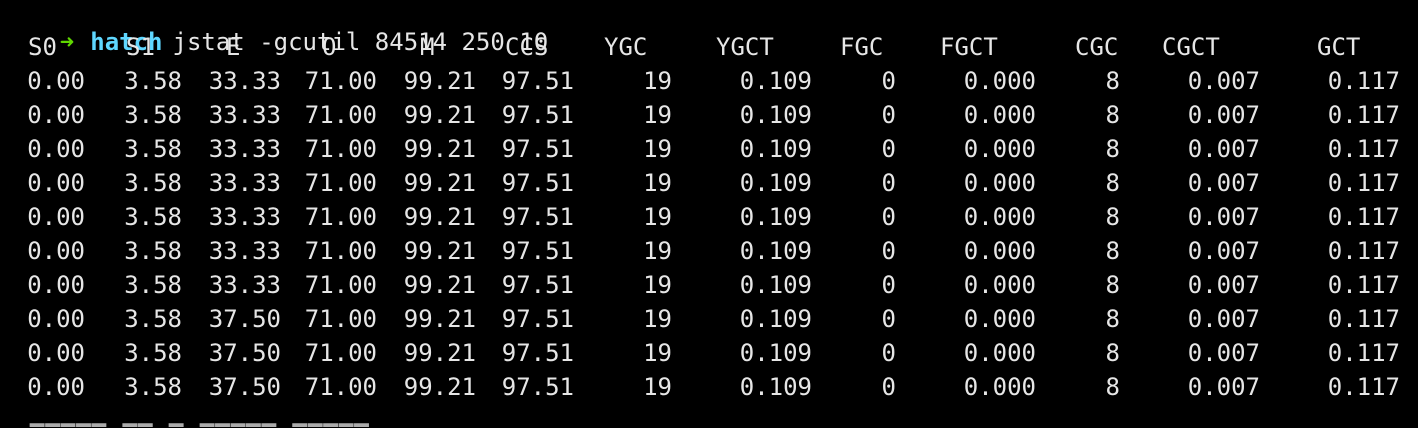 This screenshot has width=1418, height=428. Describe the element at coordinates (969, 47) in the screenshot. I see `column-header-fgct: FGCT` at that location.